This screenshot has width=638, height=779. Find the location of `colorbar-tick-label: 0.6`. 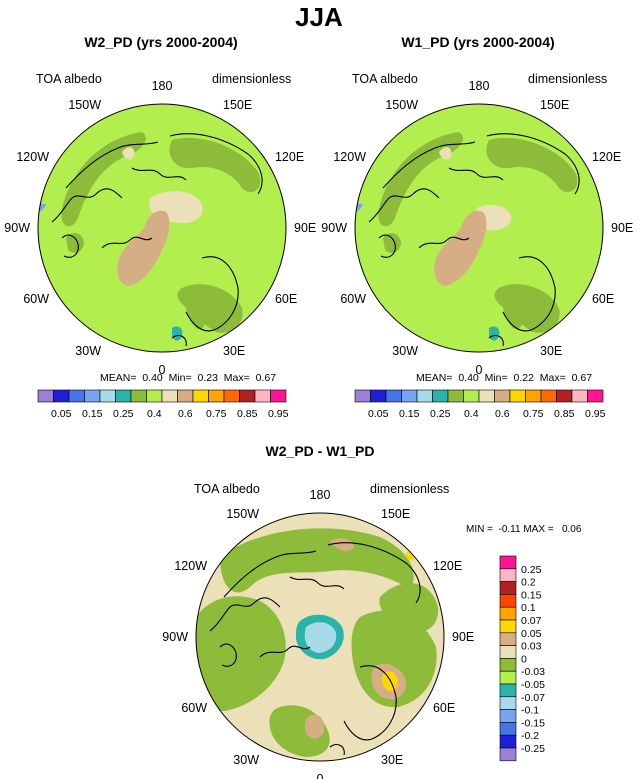

colorbar-tick-label: 0.6 is located at coordinates (185, 414).